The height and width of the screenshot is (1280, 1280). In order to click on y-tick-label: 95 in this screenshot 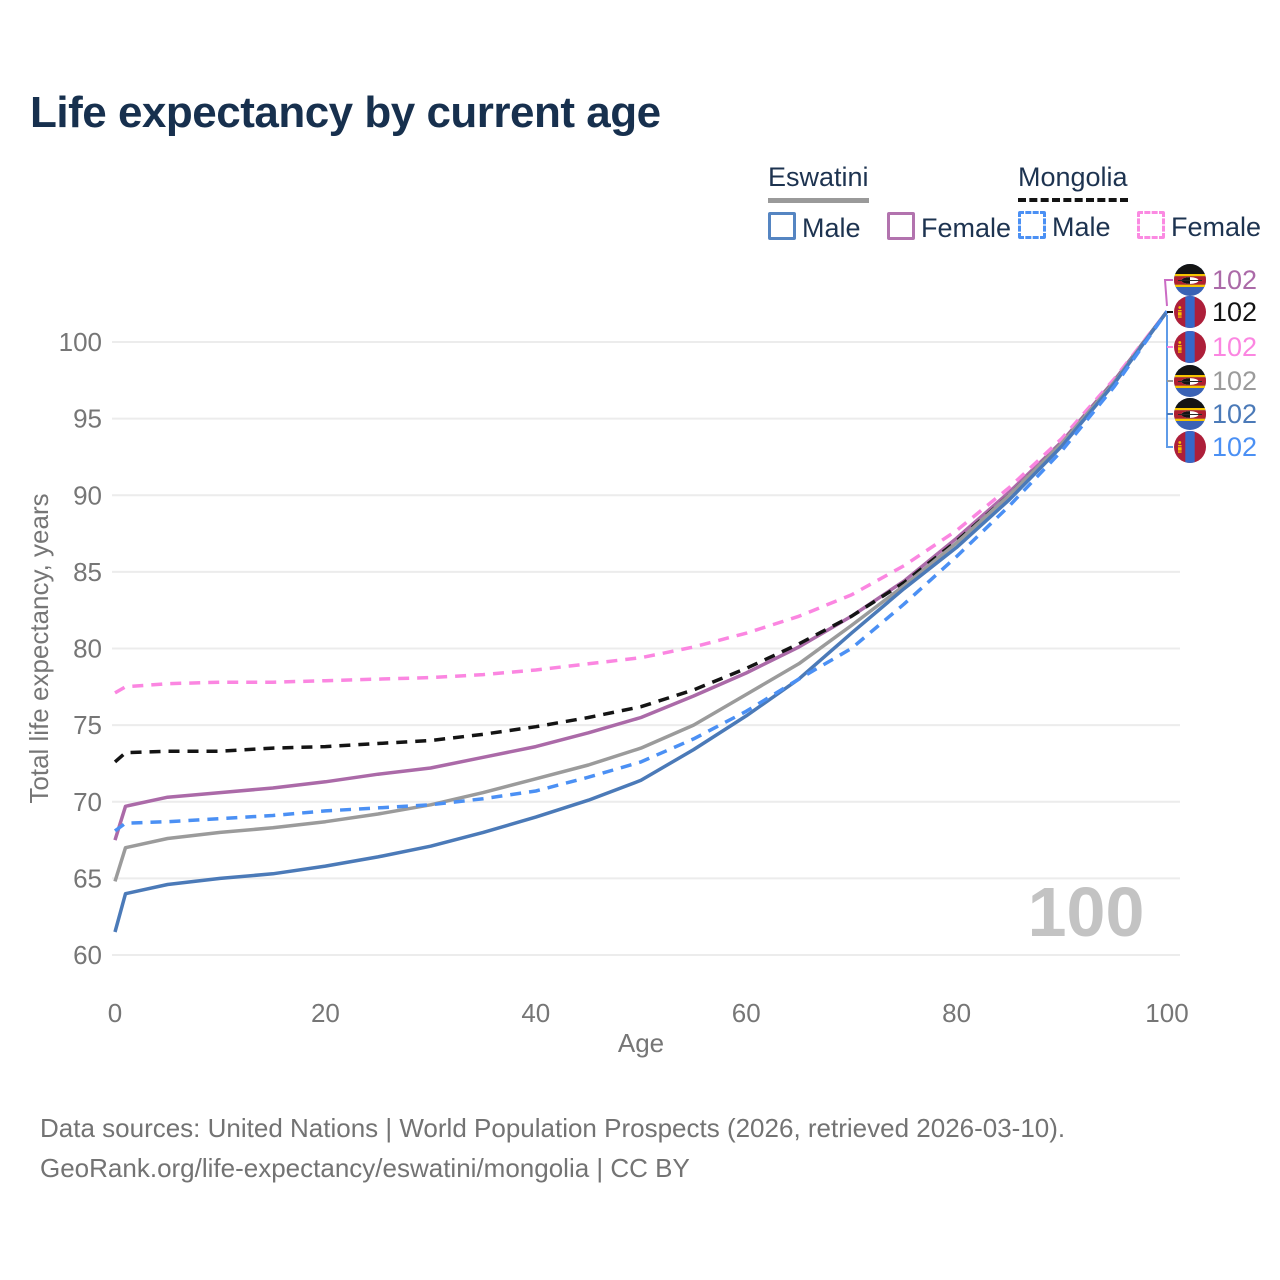, I will do `click(87, 419)`.